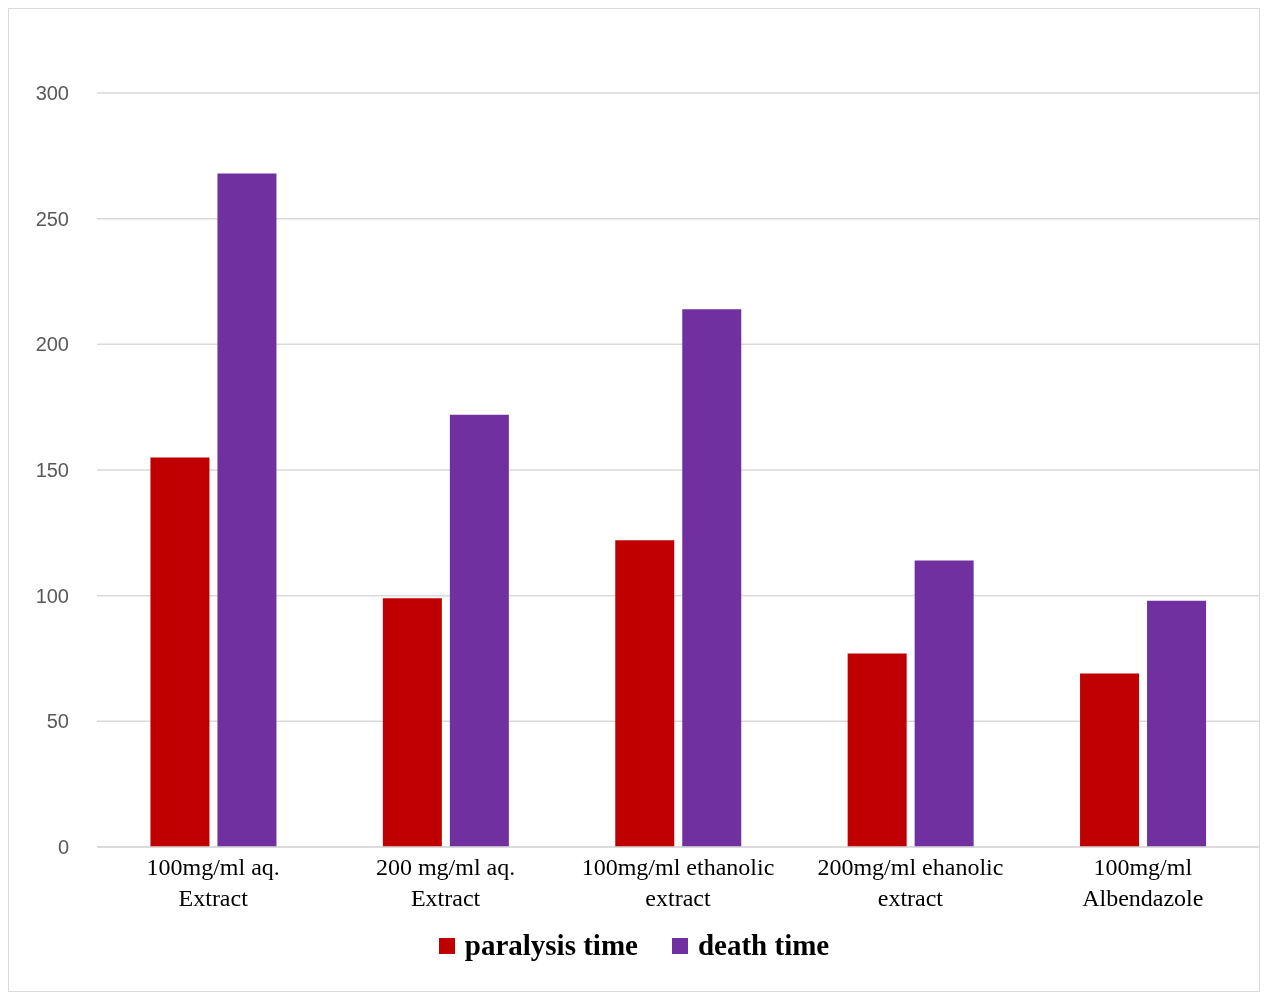 Image resolution: width=1269 pixels, height=994 pixels. Describe the element at coordinates (763, 945) in the screenshot. I see `legend-label: death time` at that location.